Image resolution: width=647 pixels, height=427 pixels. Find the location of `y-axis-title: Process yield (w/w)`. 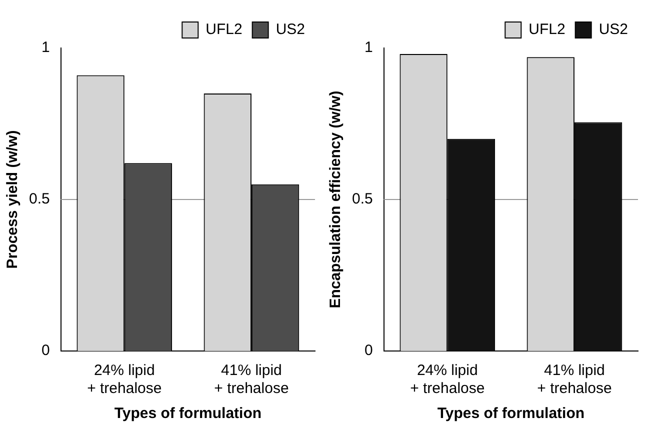

y-axis-title: Process yield (w/w) is located at coordinates (13, 199).